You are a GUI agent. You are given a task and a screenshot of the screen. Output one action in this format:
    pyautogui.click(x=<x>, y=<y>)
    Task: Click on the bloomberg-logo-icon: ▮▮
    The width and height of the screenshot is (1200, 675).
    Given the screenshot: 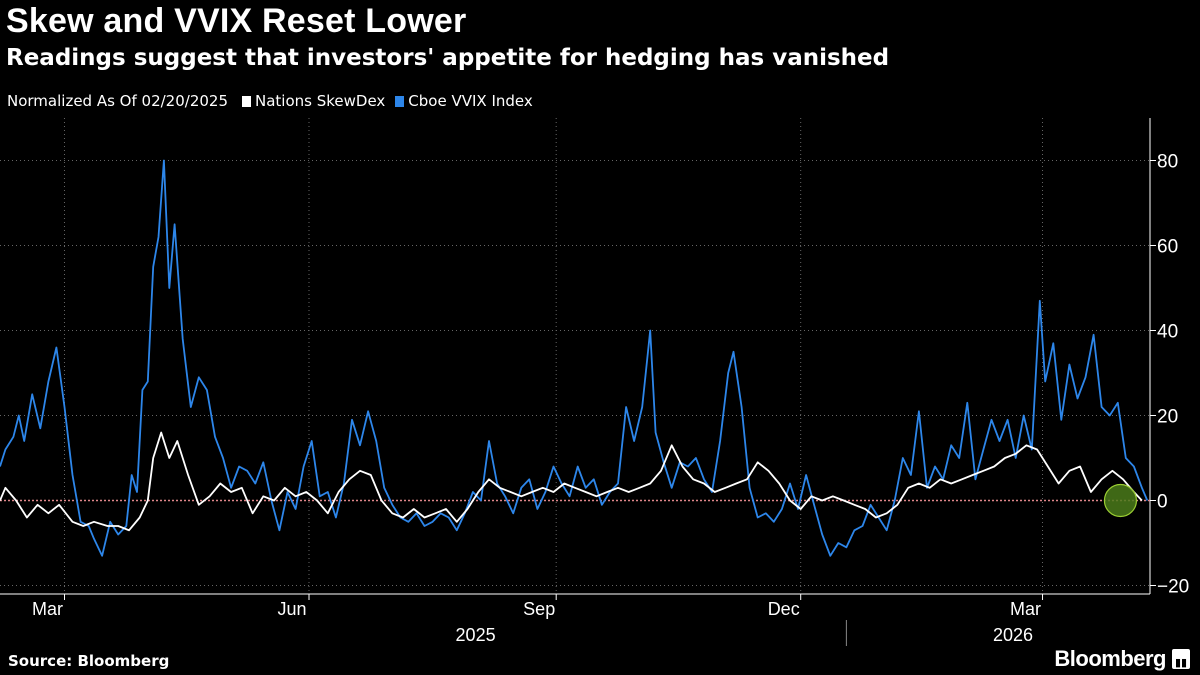 What is the action you would take?
    pyautogui.click(x=1181, y=659)
    